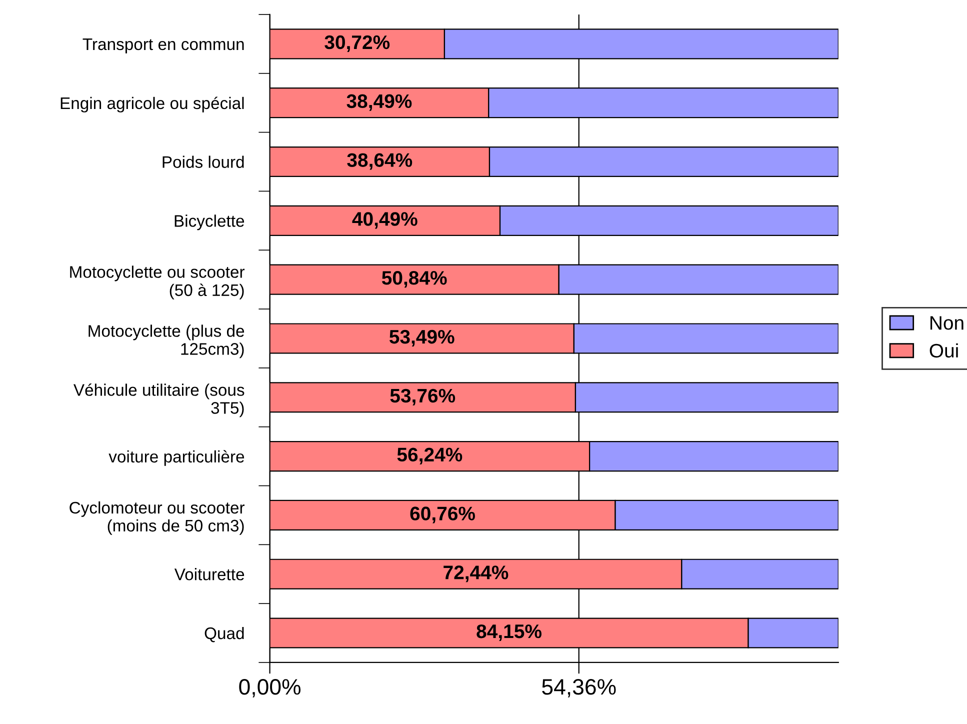  Describe the element at coordinates (270, 688) in the screenshot. I see `x-tick-label: 0,00%` at that location.